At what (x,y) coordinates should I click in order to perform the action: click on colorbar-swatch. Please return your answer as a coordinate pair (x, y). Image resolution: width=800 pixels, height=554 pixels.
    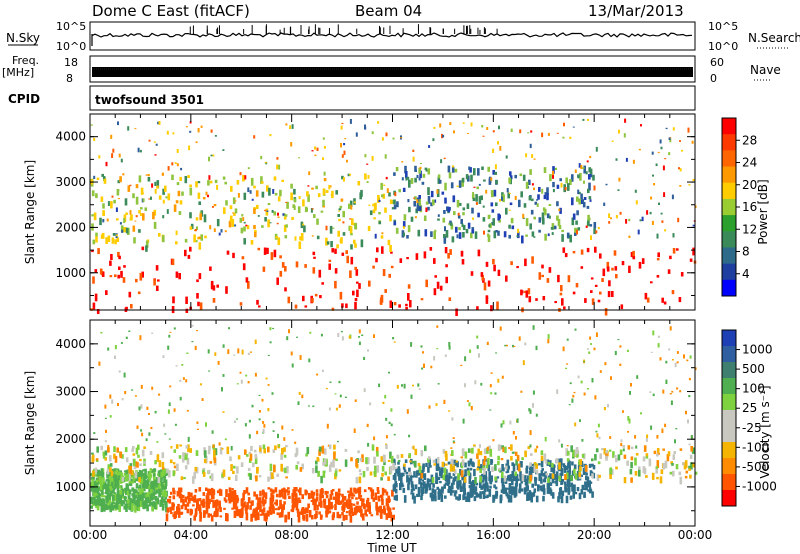
    Looking at the image, I should click on (729, 450).